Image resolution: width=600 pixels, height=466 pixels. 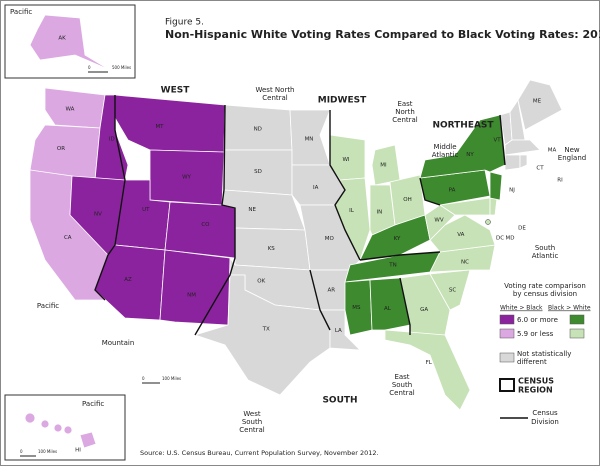 What do you see at coordinates (112, 140) in the screenshot?
I see `state-label: ID` at bounding box center [112, 140].